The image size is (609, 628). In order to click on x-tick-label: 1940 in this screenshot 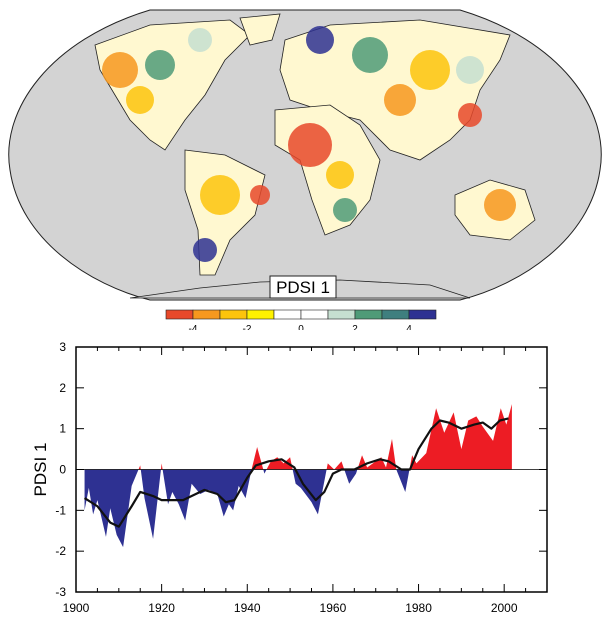, I will do `click(247, 608)`.